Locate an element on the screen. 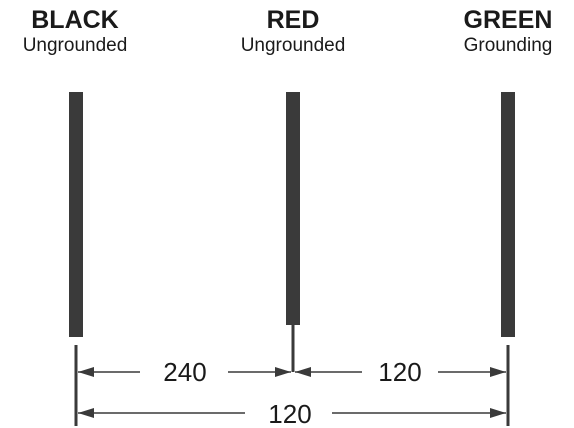 This screenshot has width=574, height=428. conductor-header-green: GREEN Grounding is located at coordinates (503, 32).